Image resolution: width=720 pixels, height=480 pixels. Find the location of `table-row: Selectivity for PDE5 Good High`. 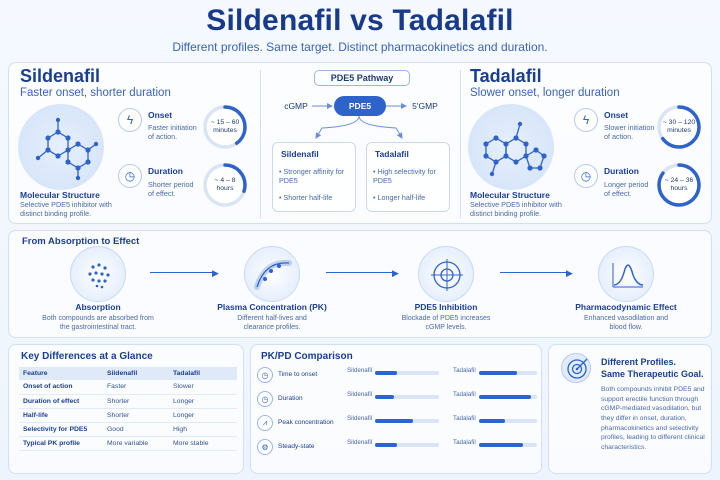

table-row: Selectivity for PDE5 Good High is located at coordinates (128, 429).